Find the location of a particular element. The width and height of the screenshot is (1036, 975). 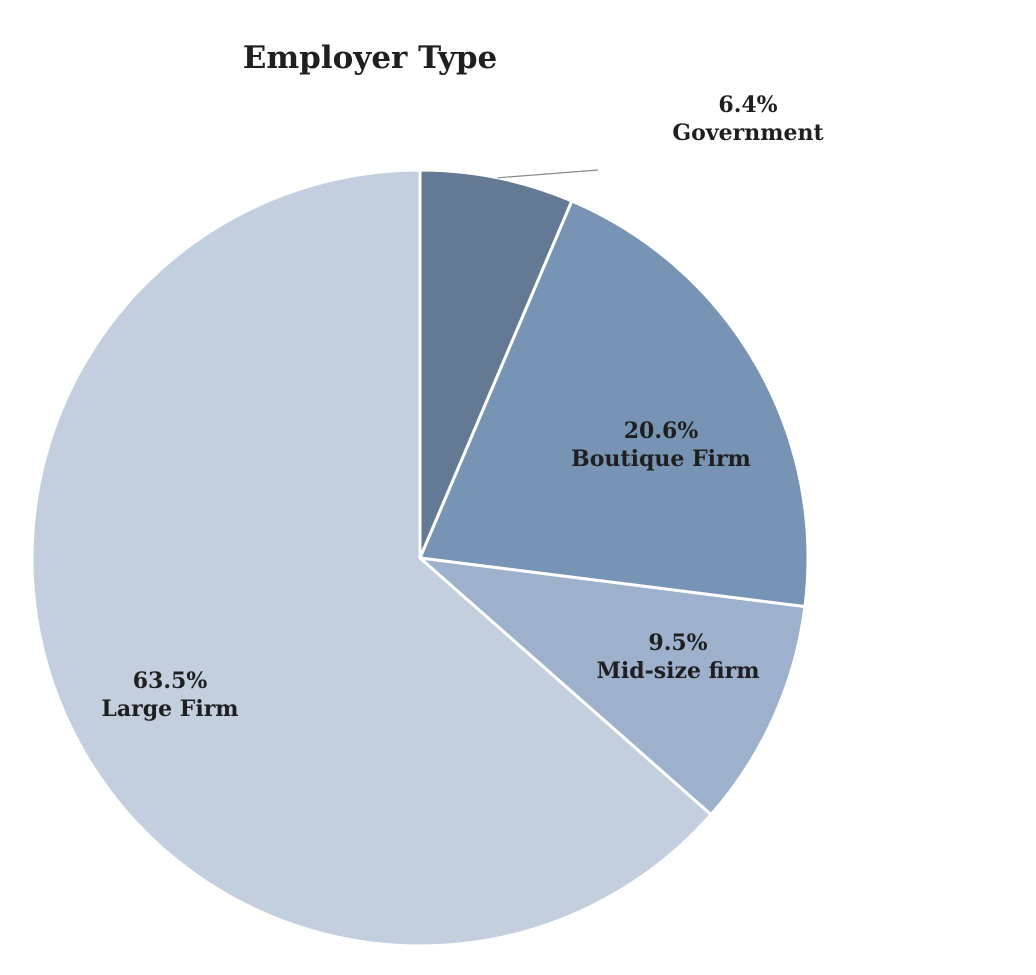

leader-line-government is located at coordinates (548, 174).